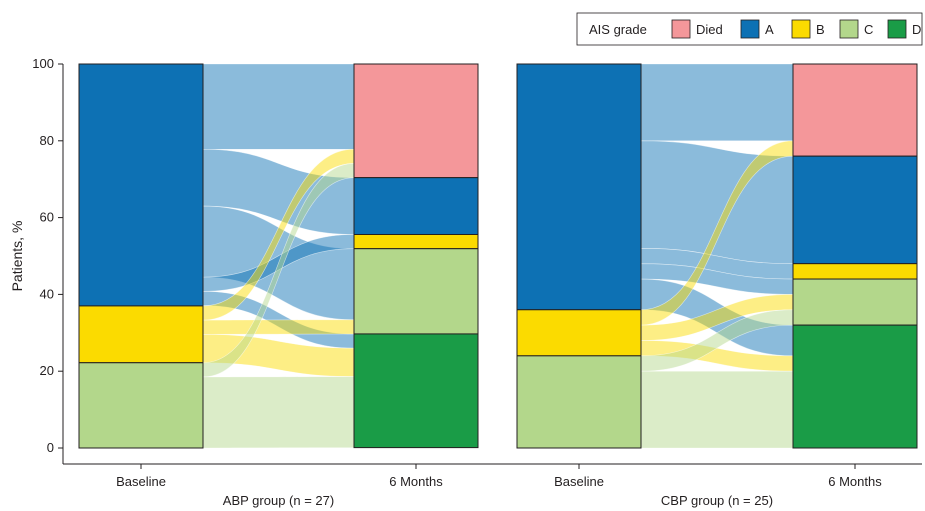  What do you see at coordinates (278, 500) in the screenshot?
I see `group-label: ABP group (n = 27)` at bounding box center [278, 500].